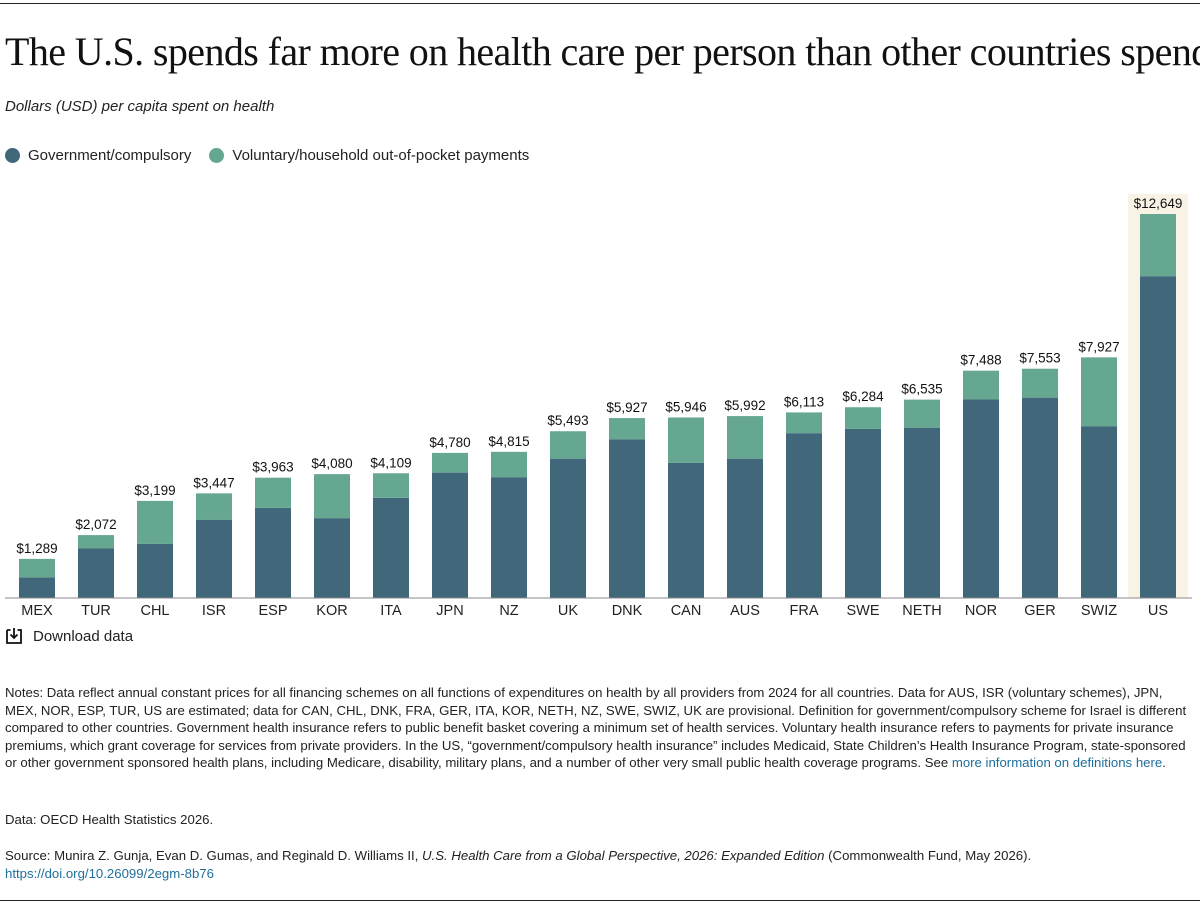  Describe the element at coordinates (1099, 512) in the screenshot. I see `bar-government-swiz` at that location.